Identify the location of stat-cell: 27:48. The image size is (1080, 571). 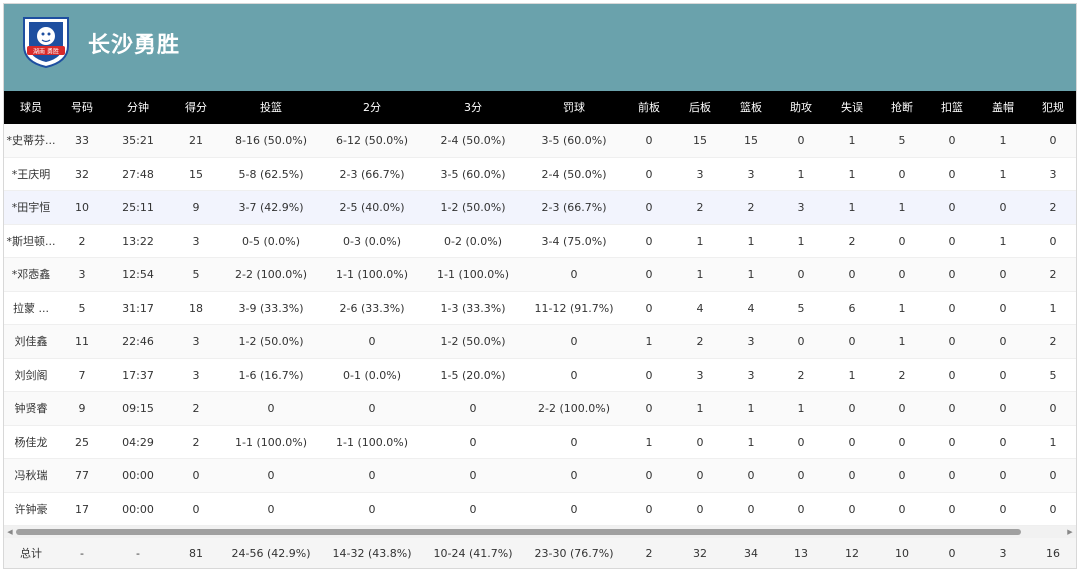
(138, 174).